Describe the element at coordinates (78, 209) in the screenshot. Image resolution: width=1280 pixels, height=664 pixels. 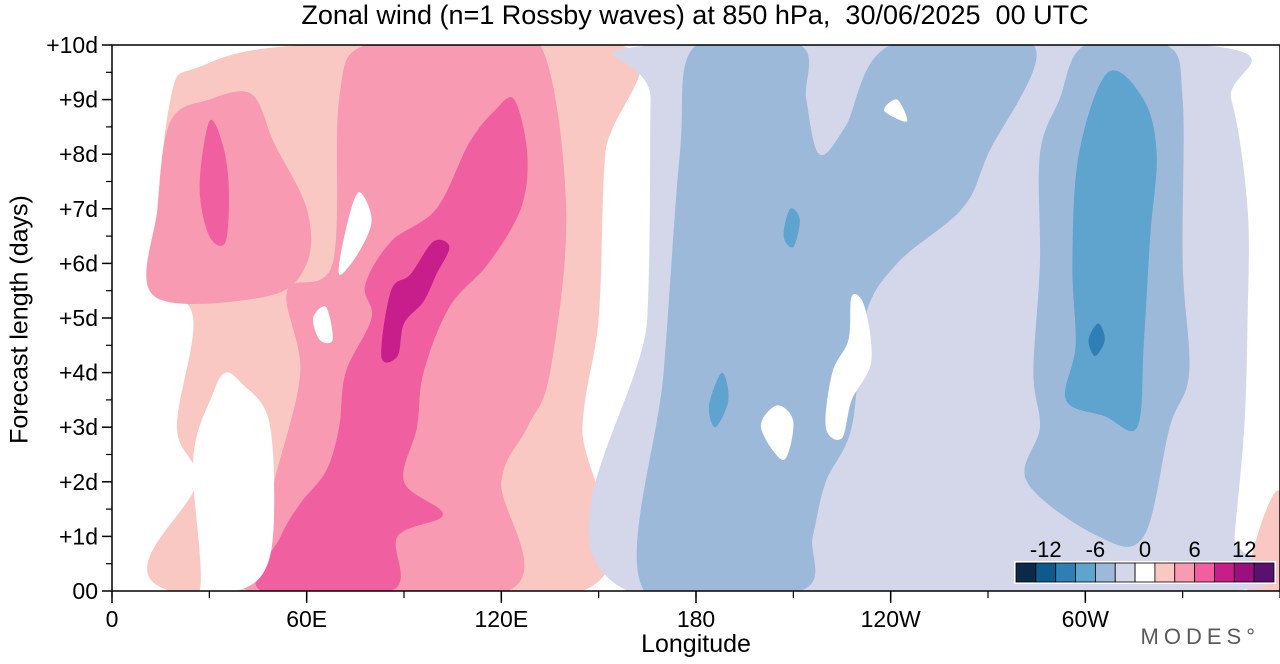
I see `y-tick-label: +7d` at that location.